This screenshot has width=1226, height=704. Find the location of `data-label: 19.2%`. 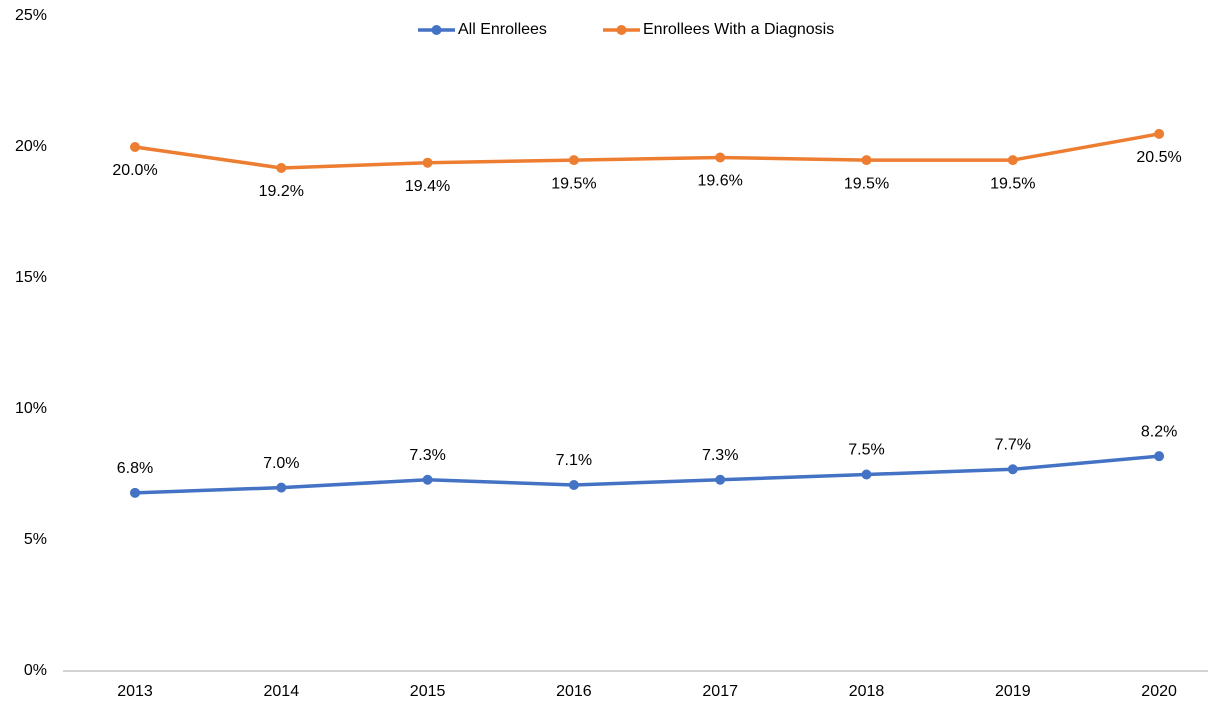

data-label: 19.2% is located at coordinates (281, 191).